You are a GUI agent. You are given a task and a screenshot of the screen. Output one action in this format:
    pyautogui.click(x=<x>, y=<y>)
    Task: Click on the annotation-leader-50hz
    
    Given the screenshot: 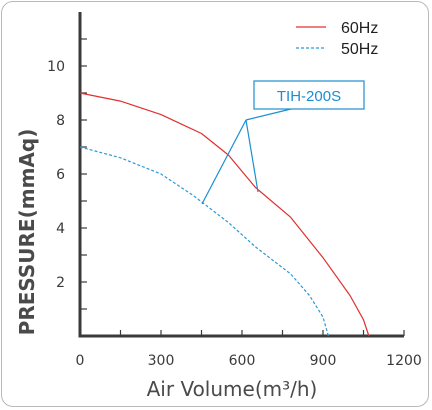 What is the action you would take?
    pyautogui.click(x=224, y=162)
    